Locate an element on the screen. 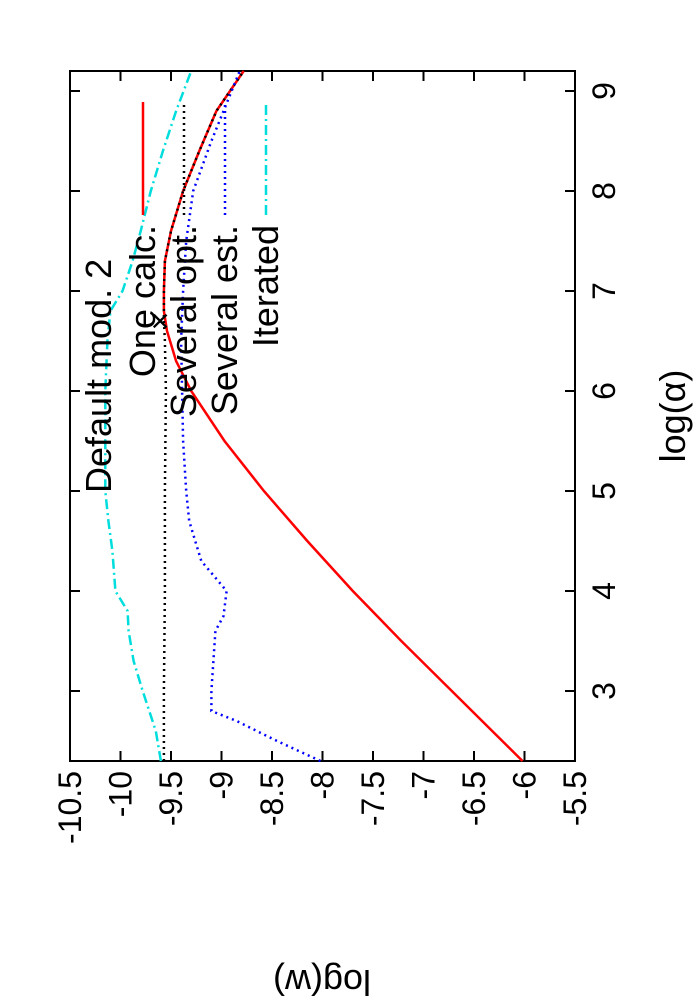 The image size is (700, 1000). y-tick-label: -9 is located at coordinates (222, 785).